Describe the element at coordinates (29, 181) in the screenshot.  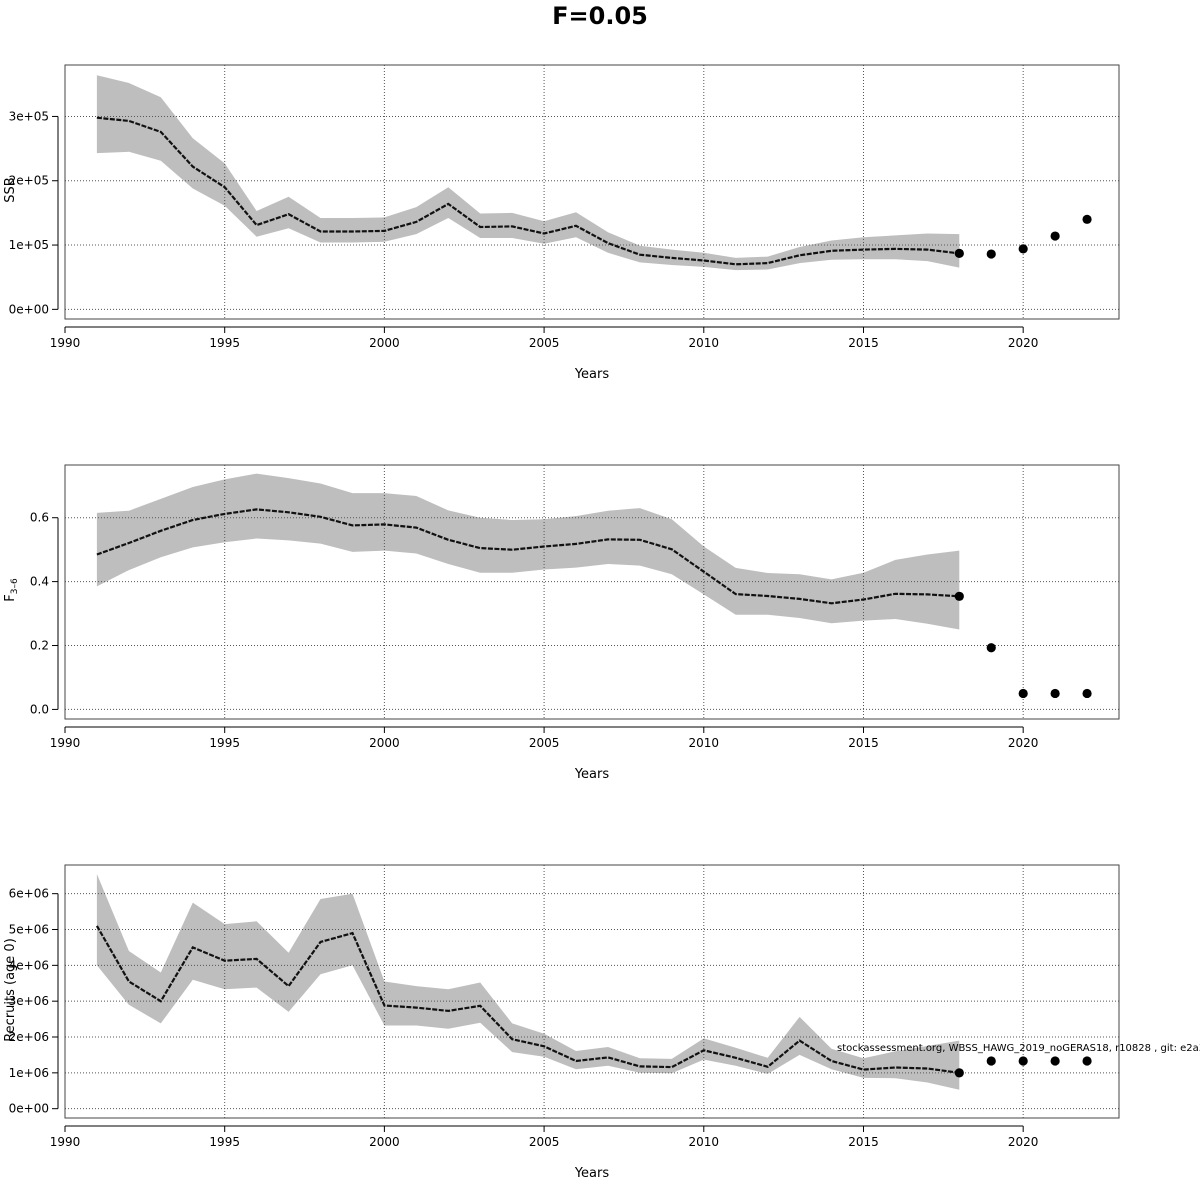
I see `y-tick-label: 2e+05` at that location.